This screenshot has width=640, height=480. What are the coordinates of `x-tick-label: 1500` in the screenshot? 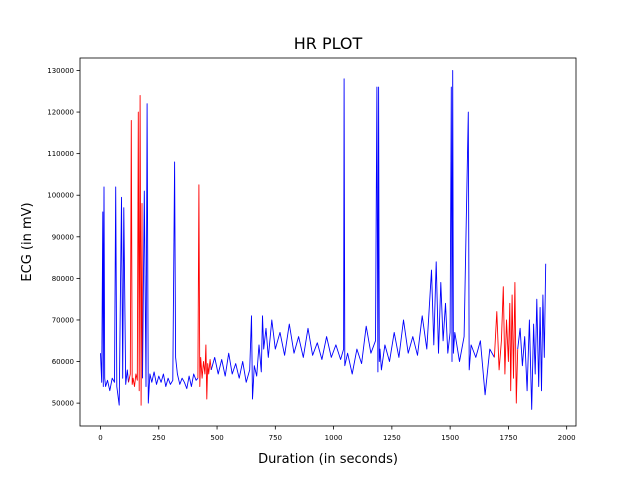 It's located at (450, 438).